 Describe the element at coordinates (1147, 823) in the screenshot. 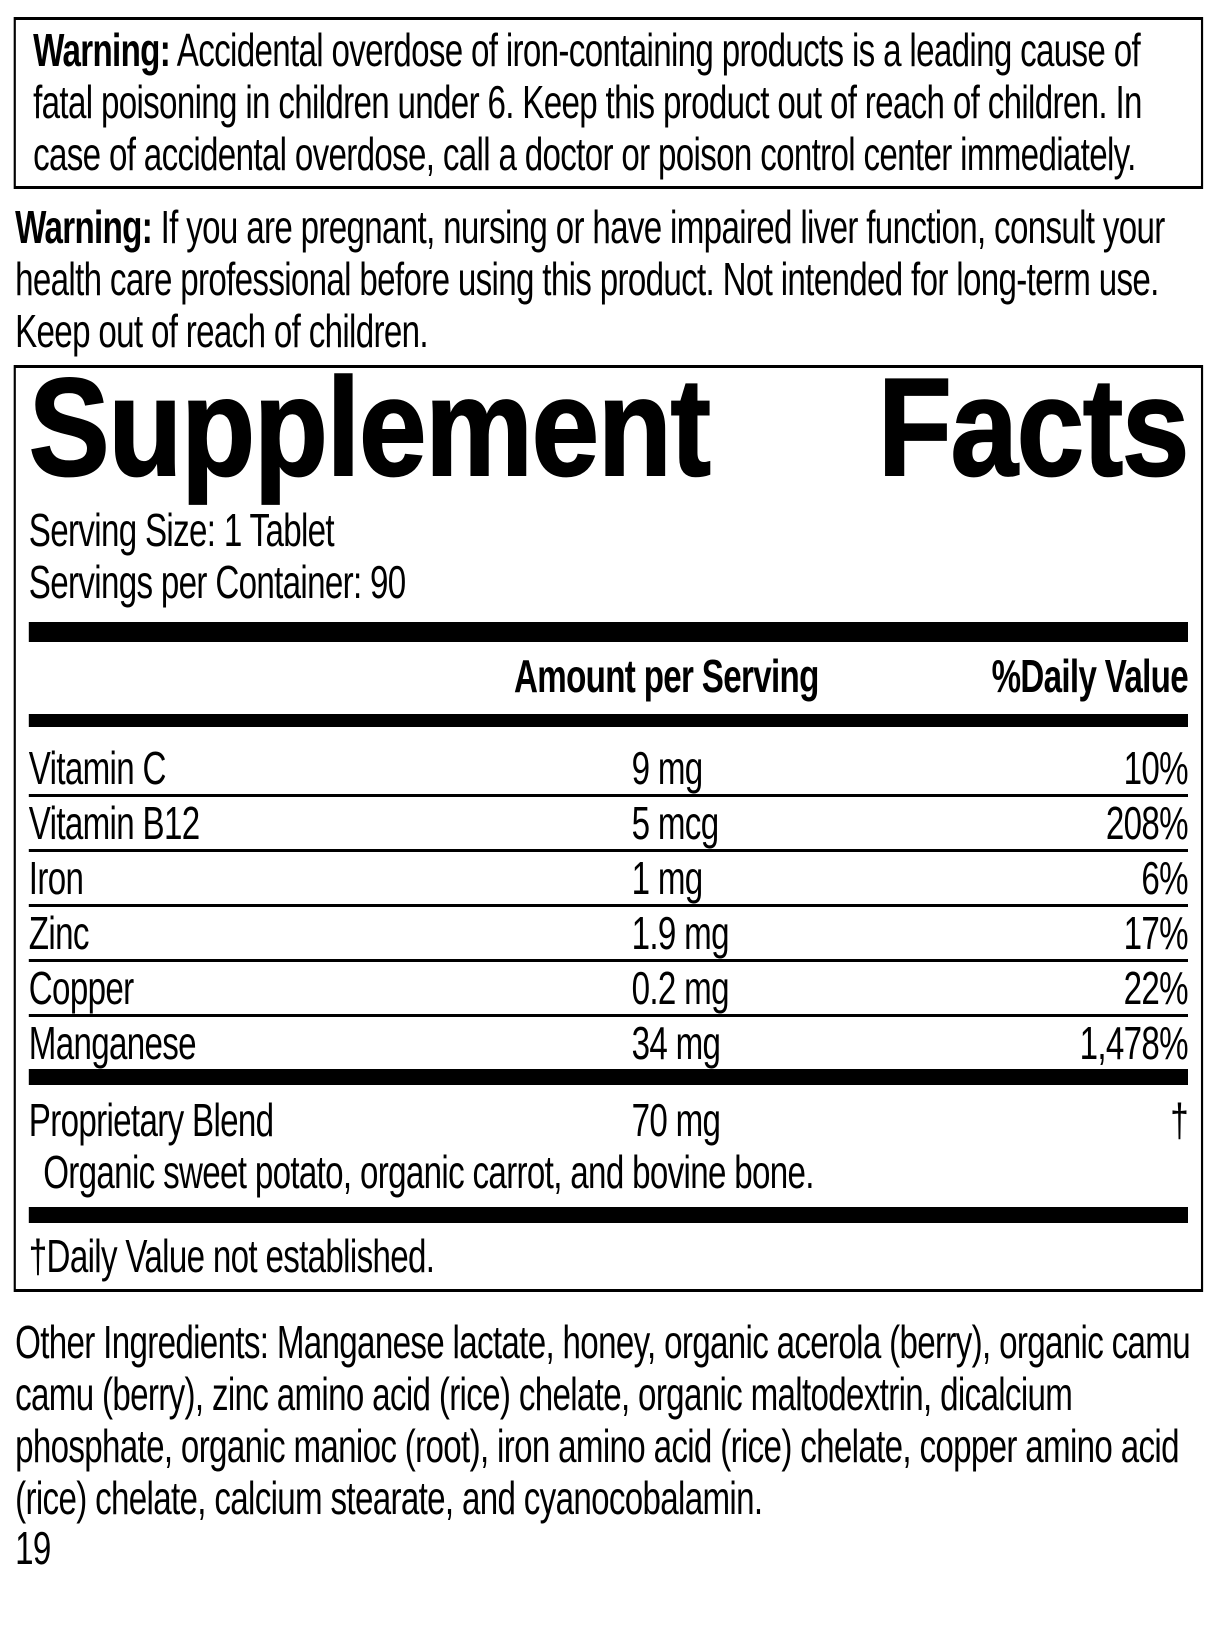

I see `nutrient-daily-value: 208%` at that location.